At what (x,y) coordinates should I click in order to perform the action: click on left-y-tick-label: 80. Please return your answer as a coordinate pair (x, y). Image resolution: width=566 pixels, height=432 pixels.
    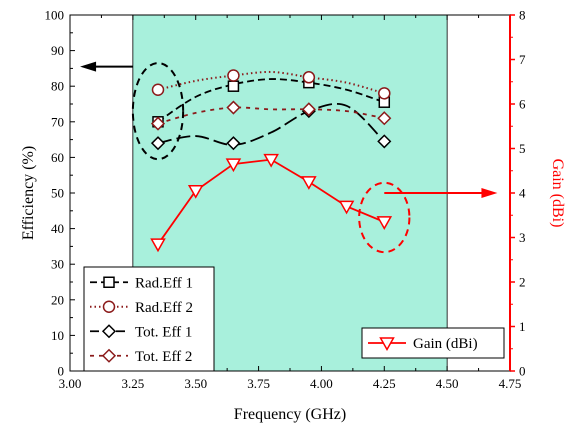
    Looking at the image, I should click on (57, 86).